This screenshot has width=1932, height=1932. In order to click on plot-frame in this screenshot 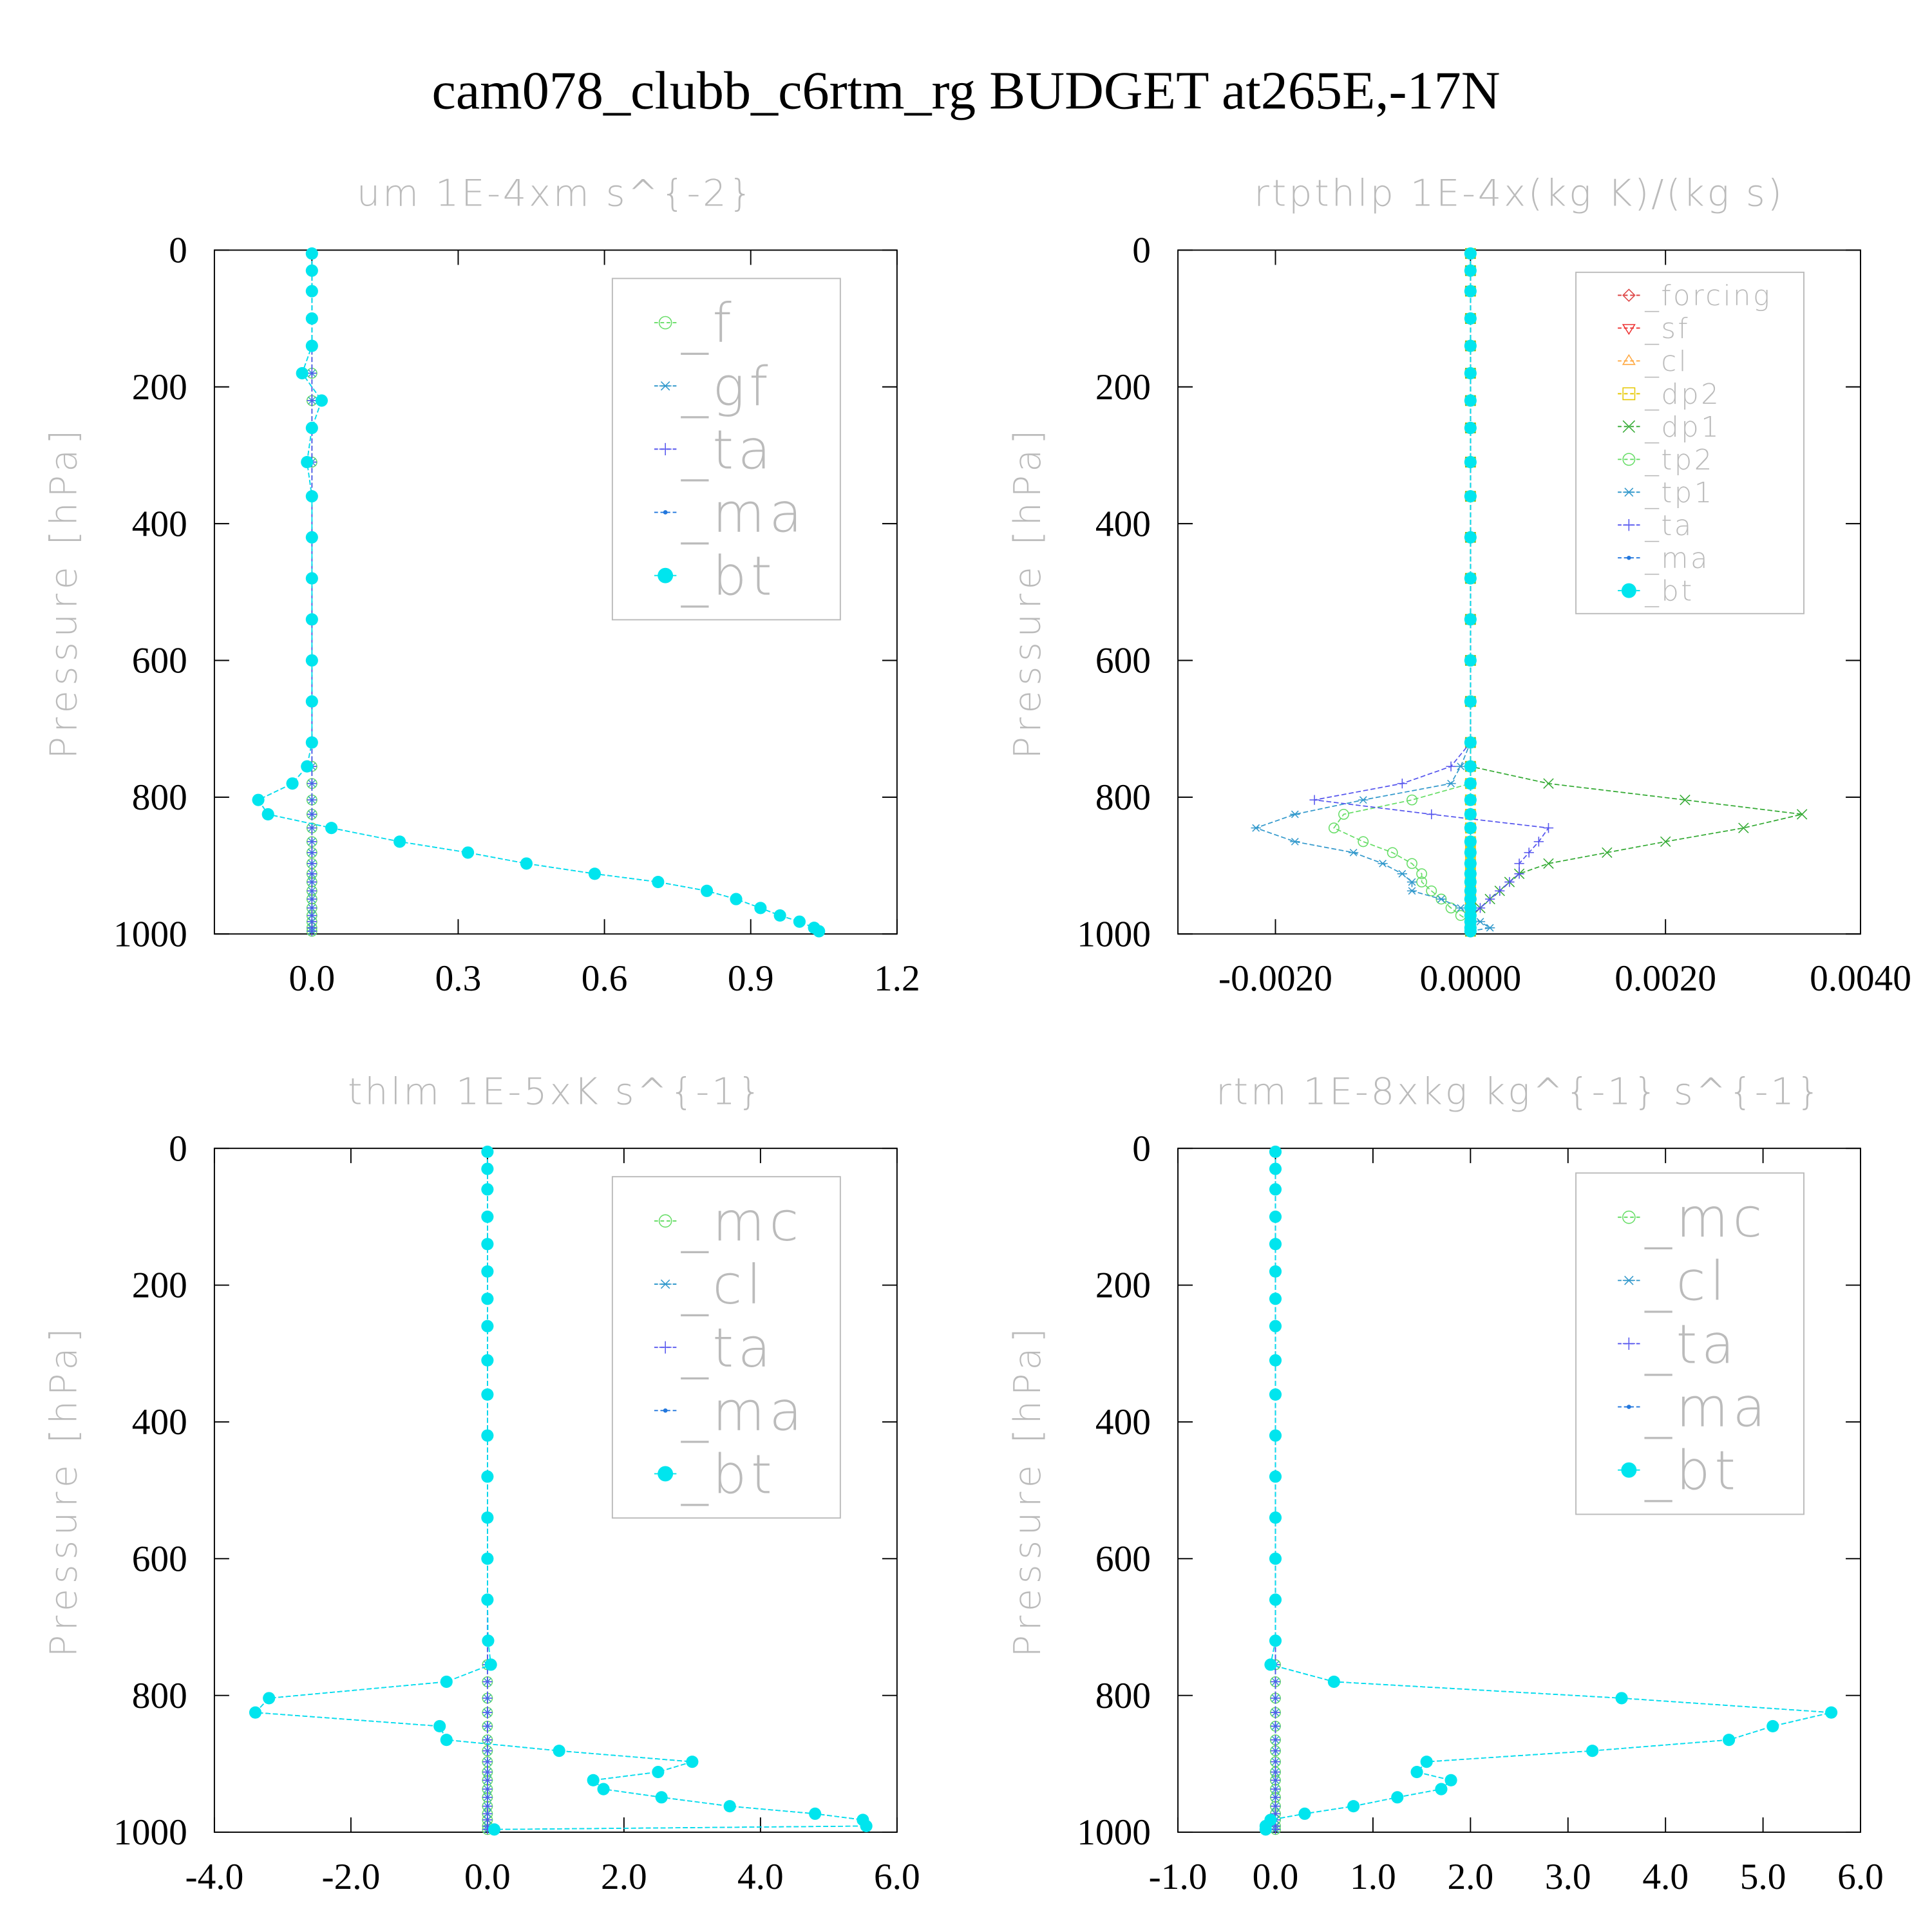, I will do `click(555, 1490)`.